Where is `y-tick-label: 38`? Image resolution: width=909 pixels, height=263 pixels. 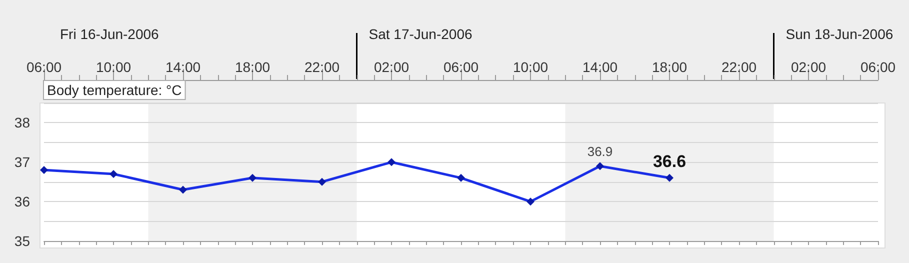
y-tick-label: 38 is located at coordinates (22, 122).